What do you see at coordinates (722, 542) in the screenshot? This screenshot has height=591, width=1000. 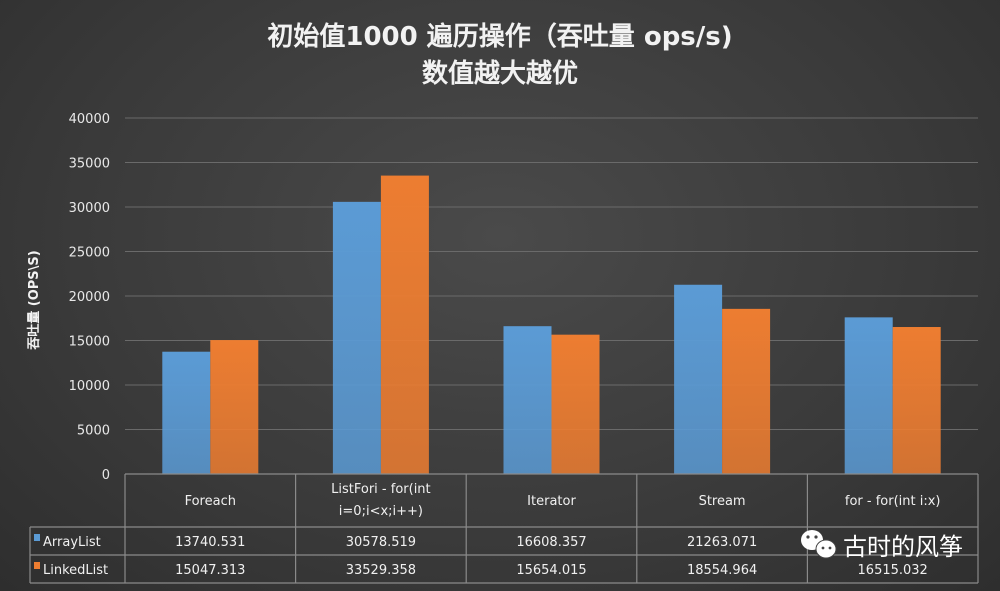 I see `table-cell: 21263.071` at bounding box center [722, 542].